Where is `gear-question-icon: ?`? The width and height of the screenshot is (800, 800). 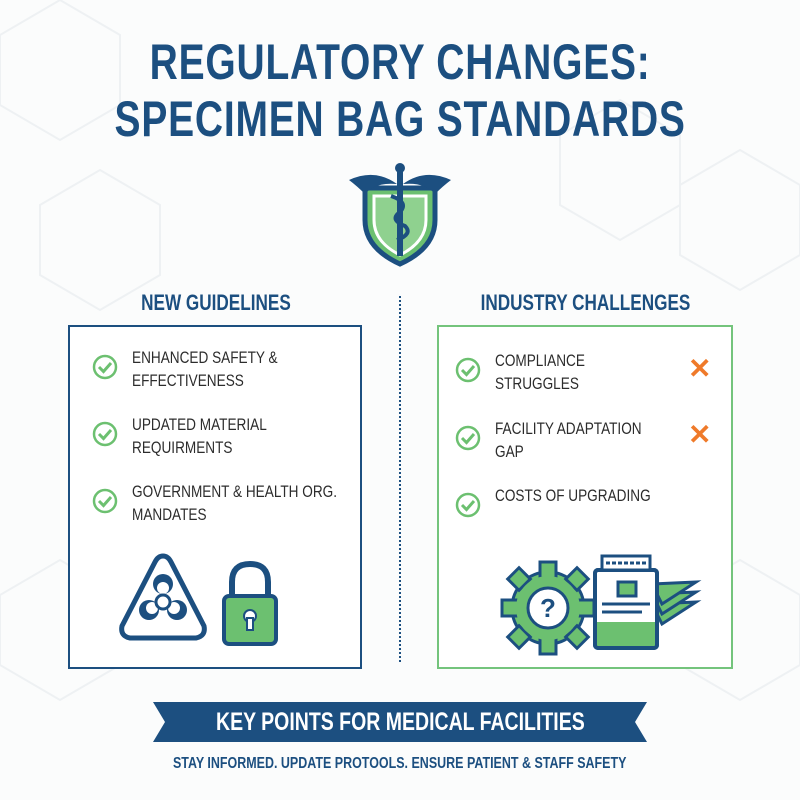 gear-question-icon: ? is located at coordinates (548, 608).